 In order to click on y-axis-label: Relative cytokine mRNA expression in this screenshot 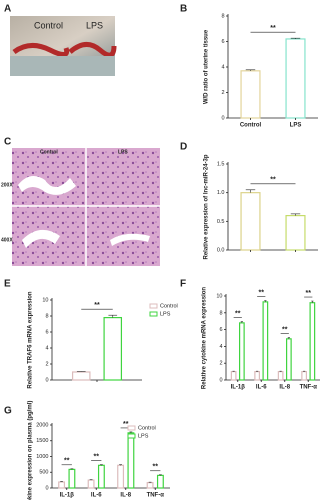, I will do `click(205, 338)`.